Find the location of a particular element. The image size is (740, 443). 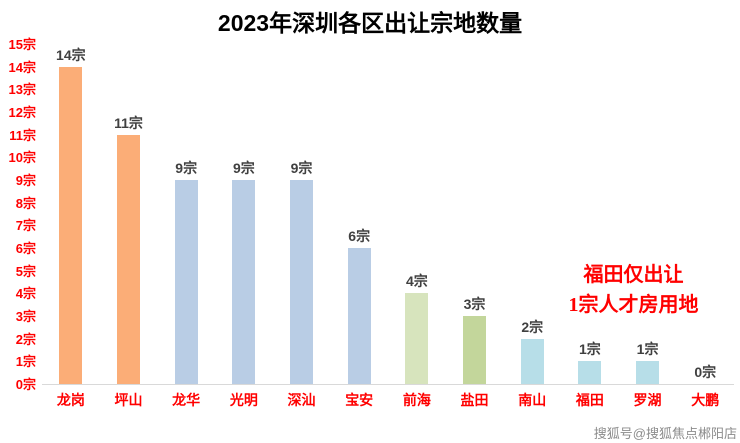

x-axis-tick-label: 光明 is located at coordinates (243, 400).